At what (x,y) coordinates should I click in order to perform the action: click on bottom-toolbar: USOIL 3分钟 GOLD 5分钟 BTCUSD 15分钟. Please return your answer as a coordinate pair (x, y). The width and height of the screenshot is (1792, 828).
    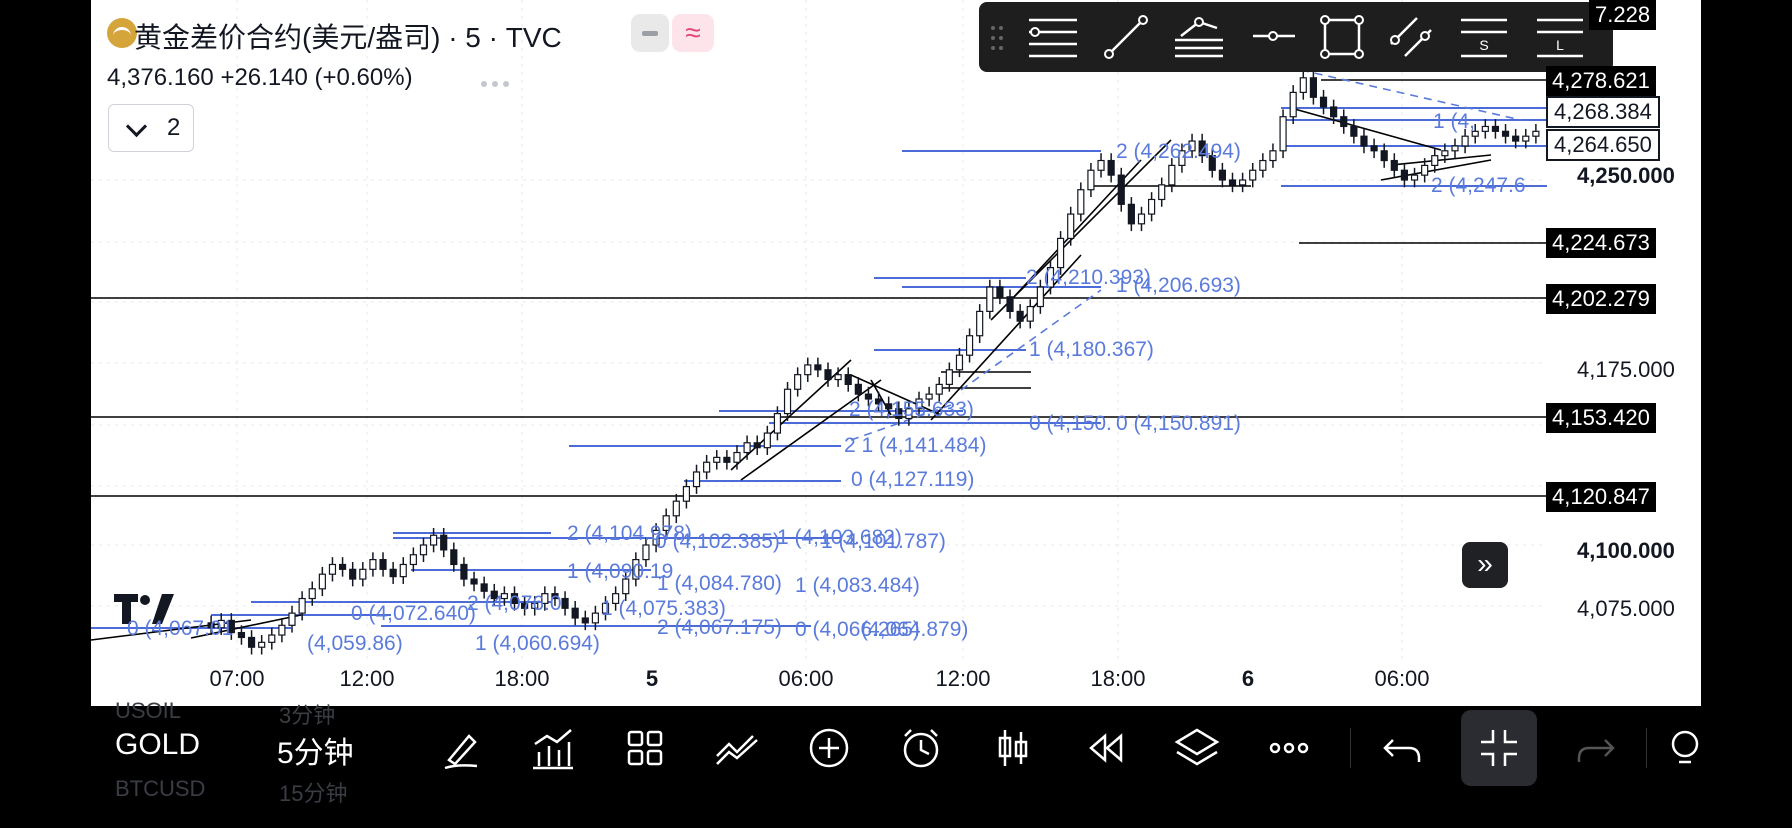
    Looking at the image, I should click on (896, 752).